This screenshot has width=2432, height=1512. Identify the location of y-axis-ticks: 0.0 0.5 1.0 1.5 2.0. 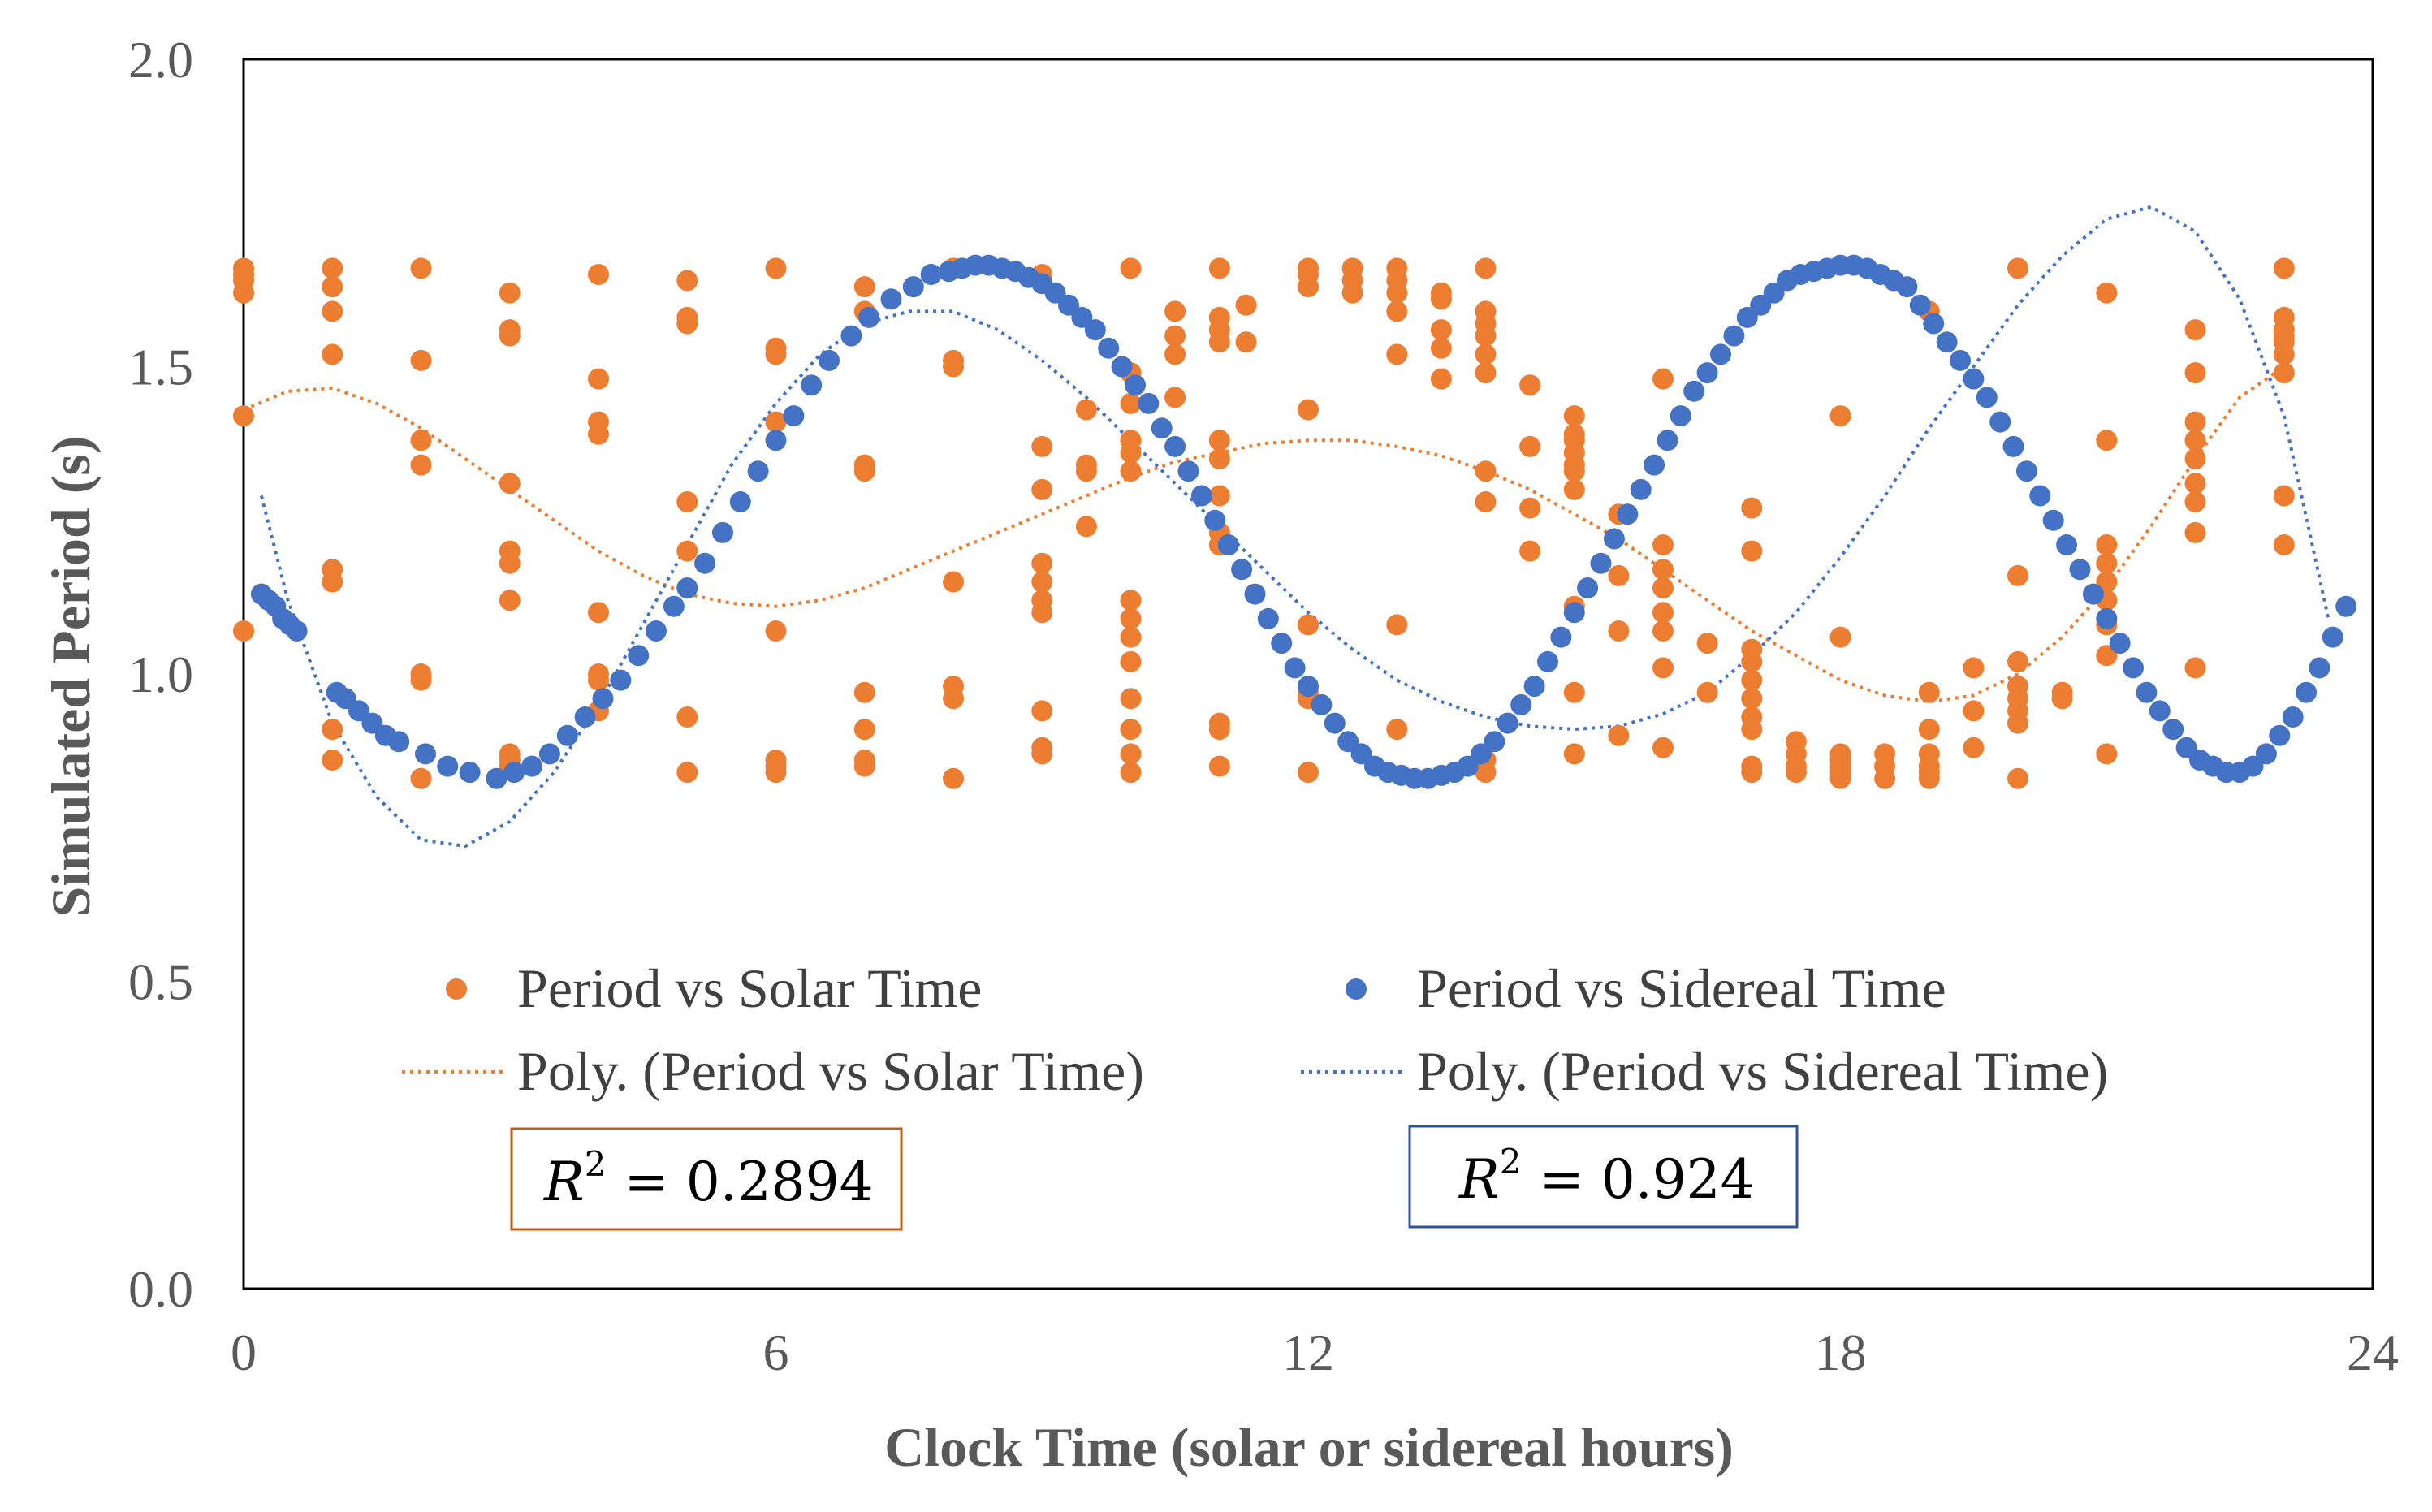
(160, 674).